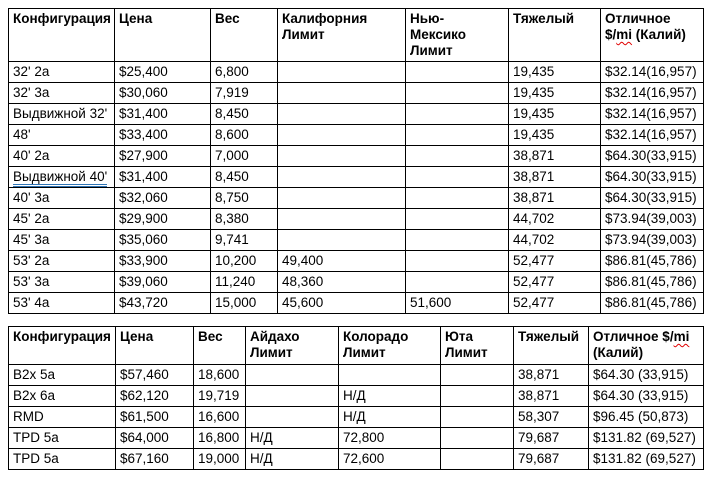 Image resolution: width=710 pixels, height=484 pixels. What do you see at coordinates (162, 219) in the screenshot?
I see `cell-price: $29,900` at bounding box center [162, 219].